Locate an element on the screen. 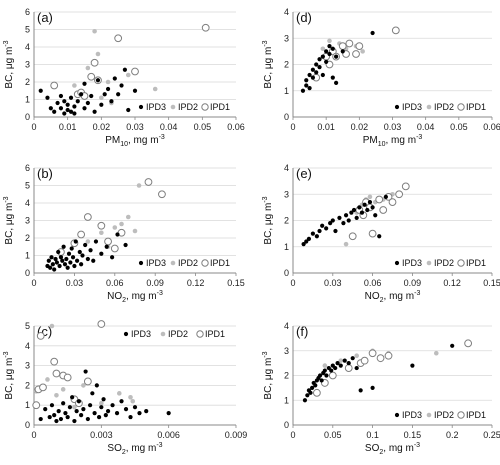 This screenshot has width=500, height=465. legend-label-ipd1: IPD1 is located at coordinates (220, 107).